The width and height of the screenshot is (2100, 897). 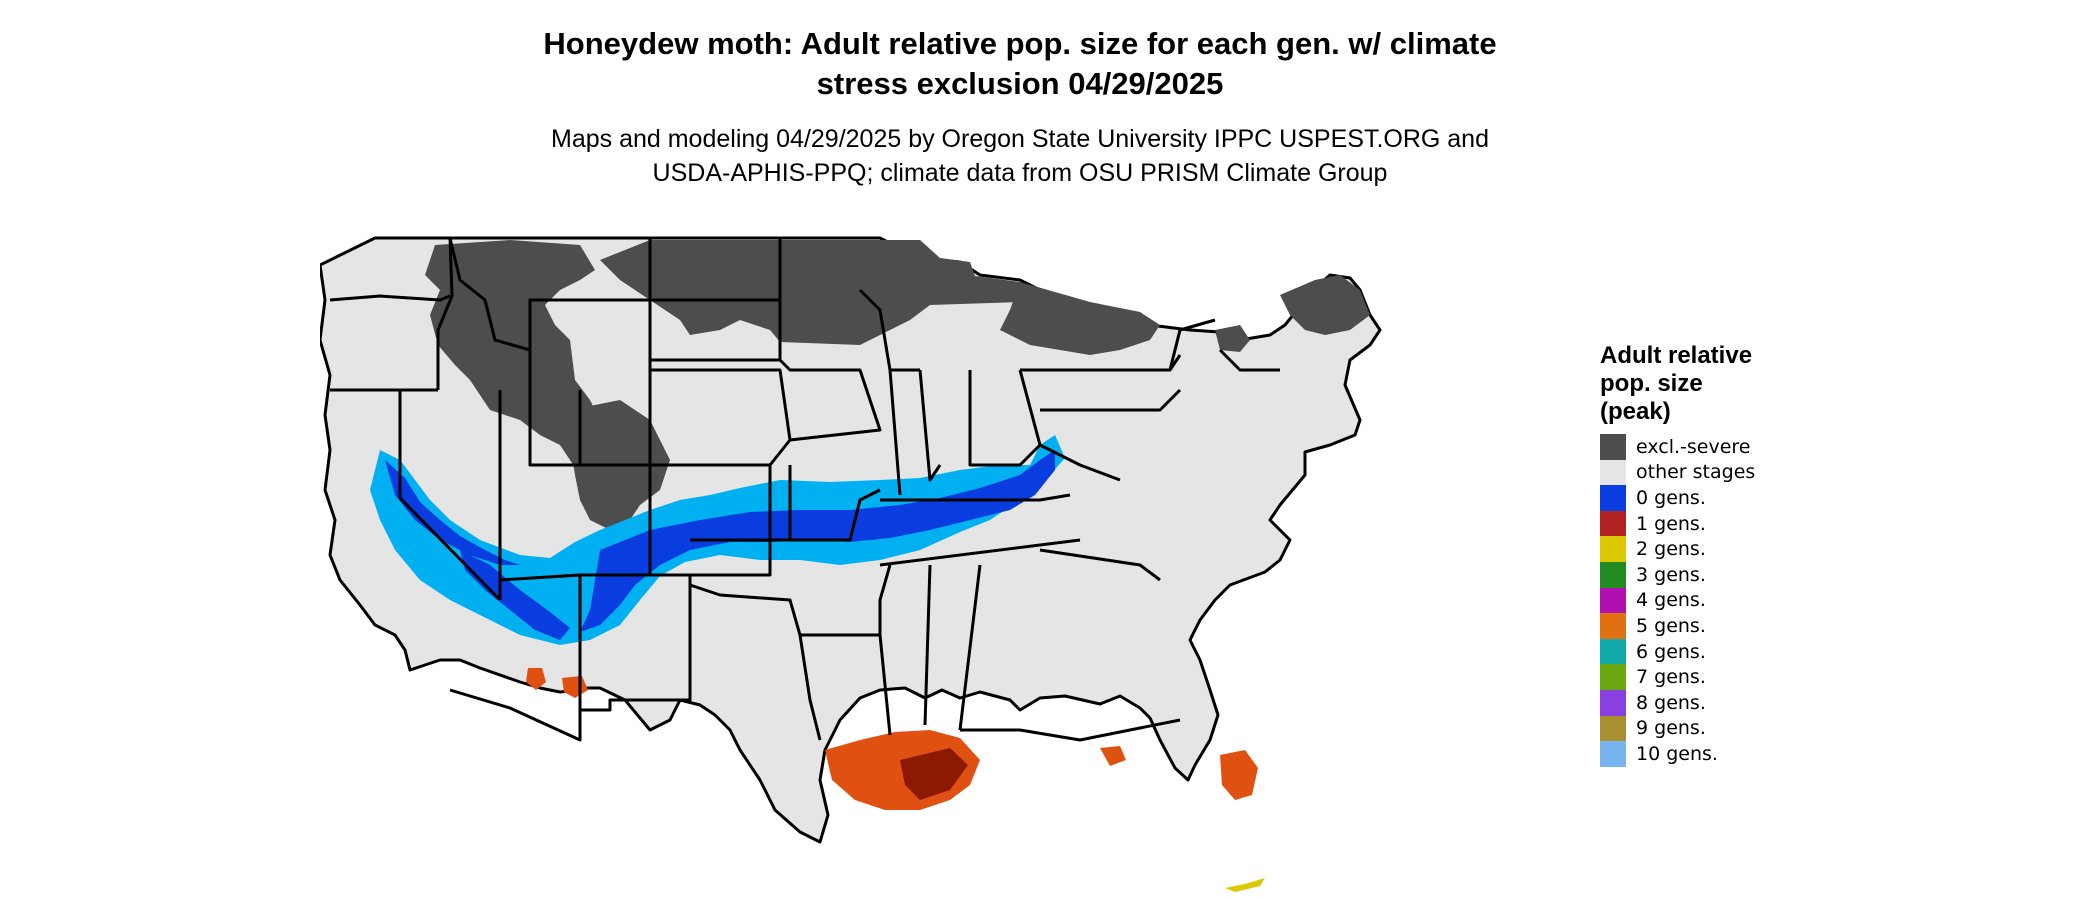 What do you see at coordinates (1020, 83) in the screenshot?
I see `map-title-line-2: stress exclusion 04/29/2025` at bounding box center [1020, 83].